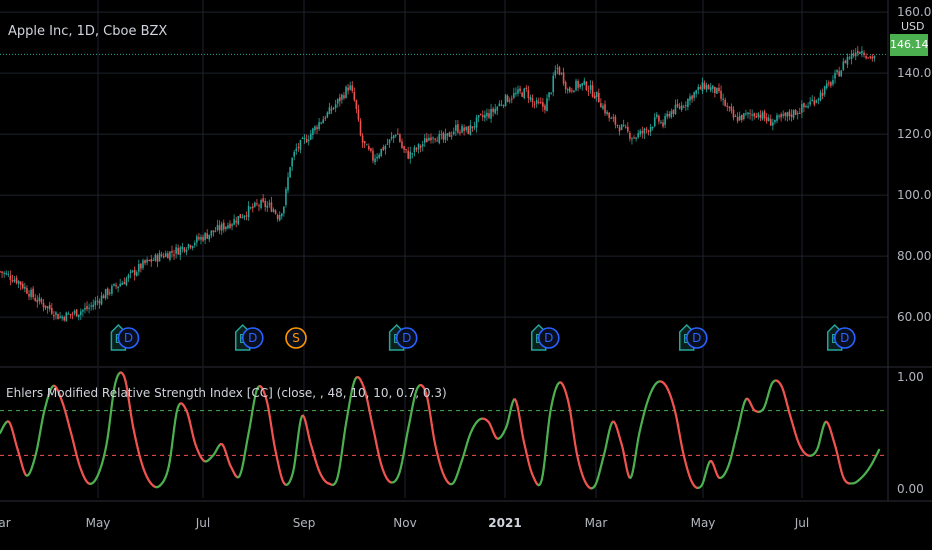 This screenshot has height=550, width=932. What do you see at coordinates (910, 489) in the screenshot?
I see `oscillator-tick-label: 0.00` at bounding box center [910, 489].